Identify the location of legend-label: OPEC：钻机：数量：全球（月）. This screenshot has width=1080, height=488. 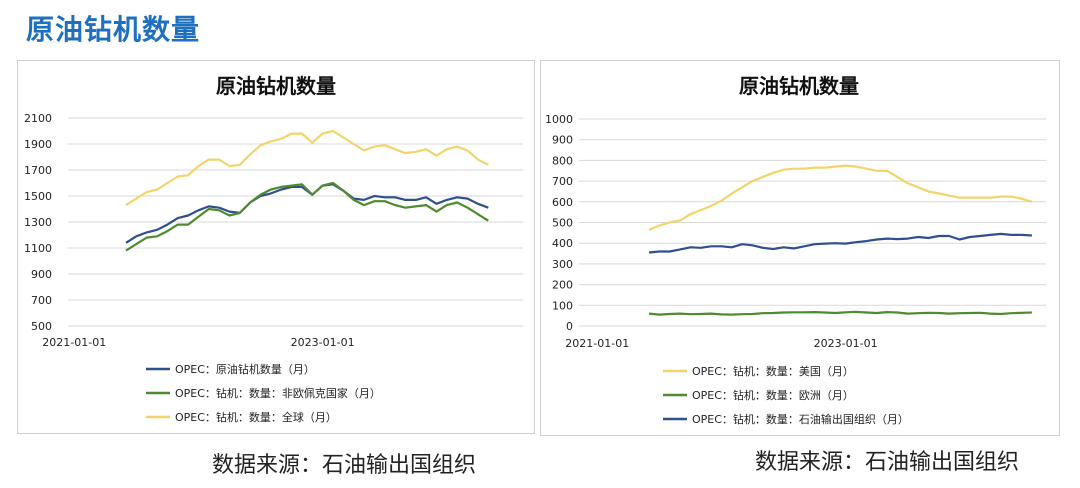
(256, 417).